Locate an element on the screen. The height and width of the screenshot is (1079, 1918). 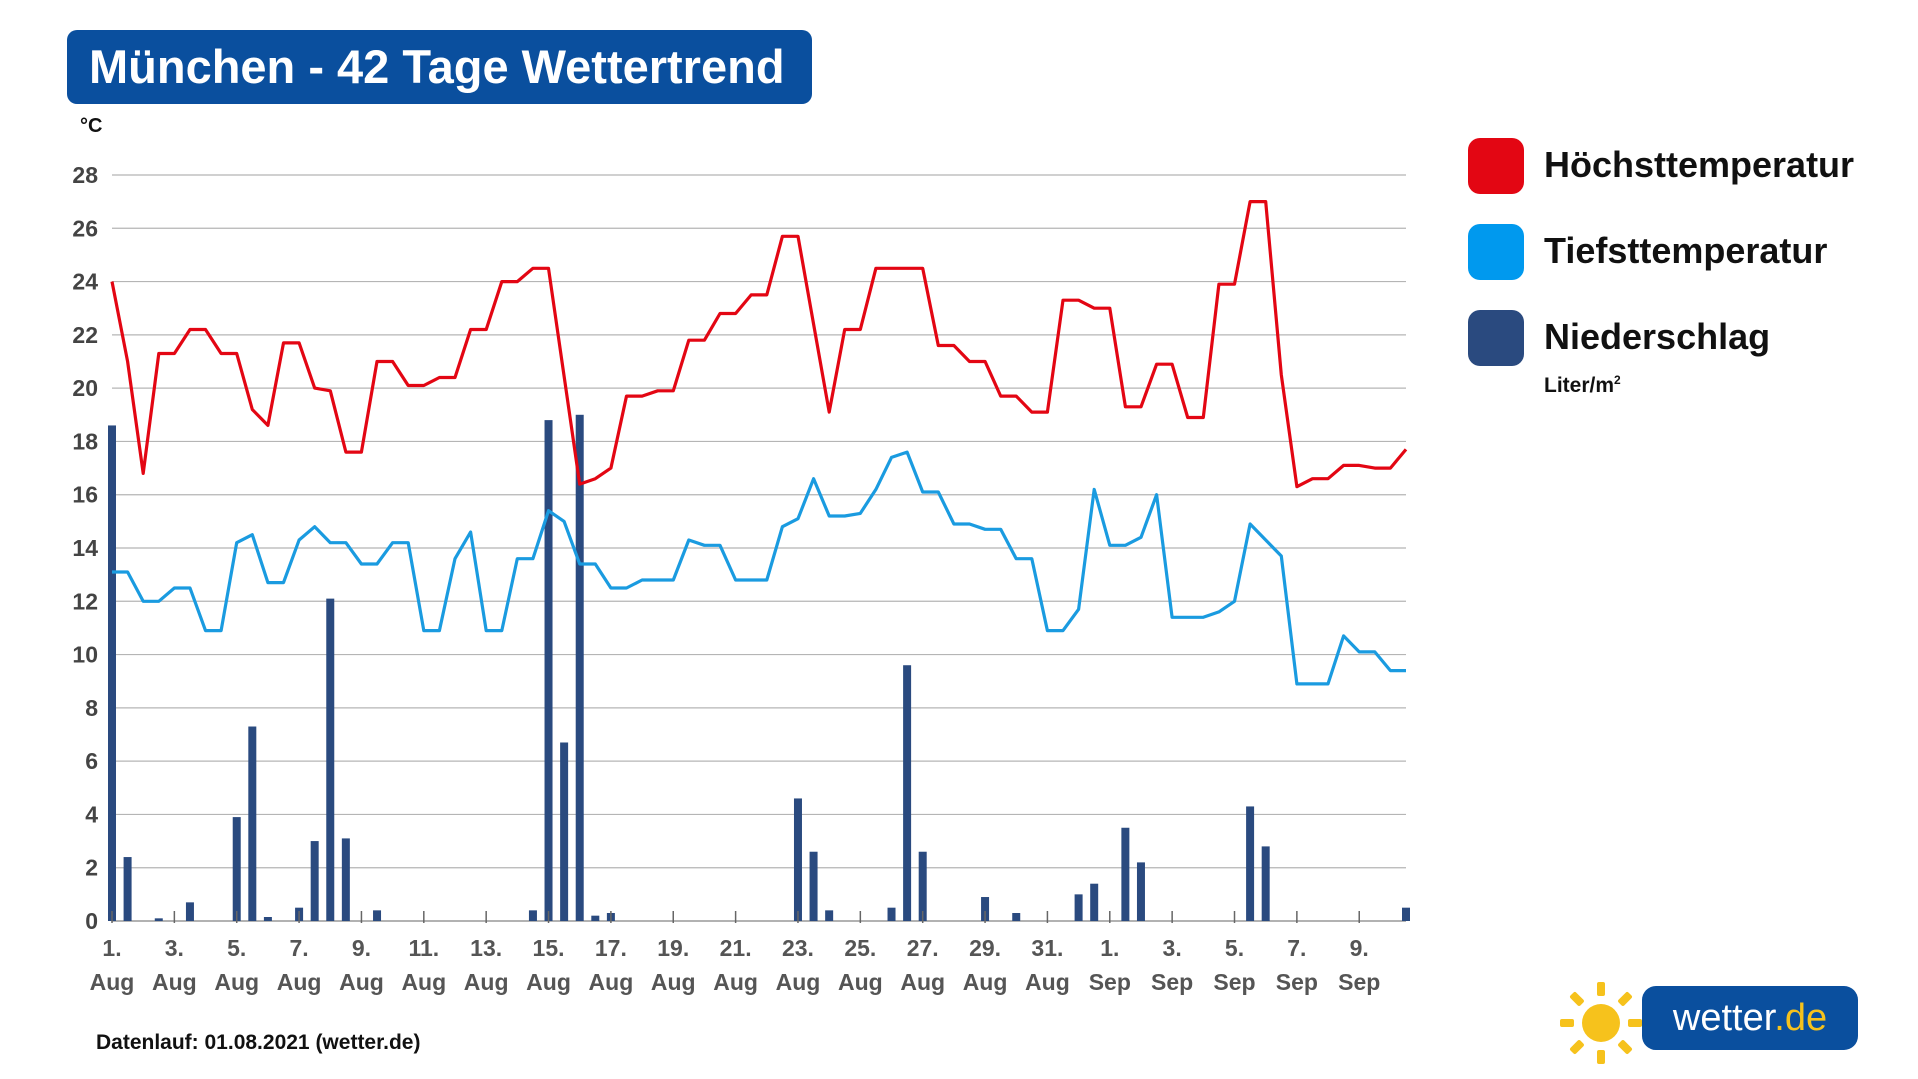
y-tick-label: 26 is located at coordinates (85, 228).